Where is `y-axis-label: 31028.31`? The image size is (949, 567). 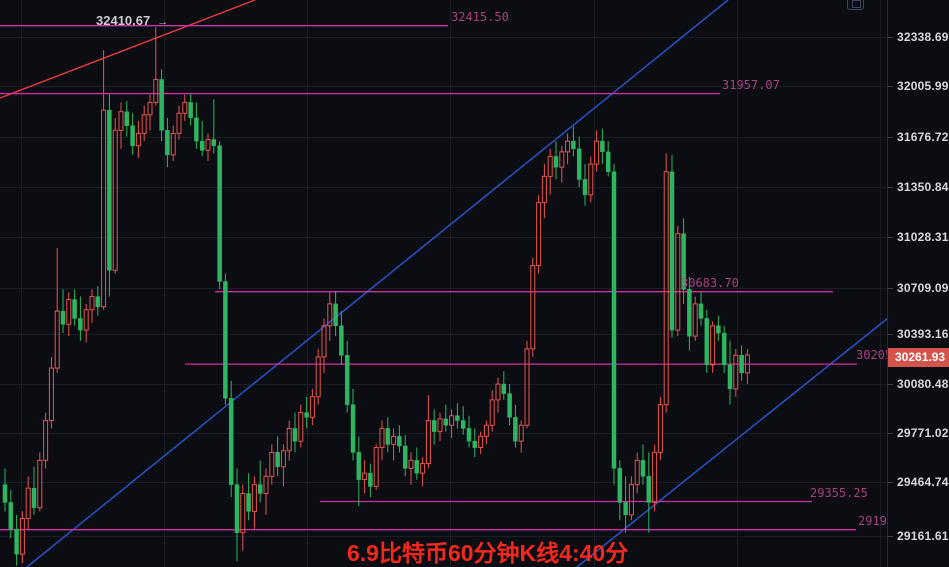
y-axis-label: 31028.31 is located at coordinates (923, 237).